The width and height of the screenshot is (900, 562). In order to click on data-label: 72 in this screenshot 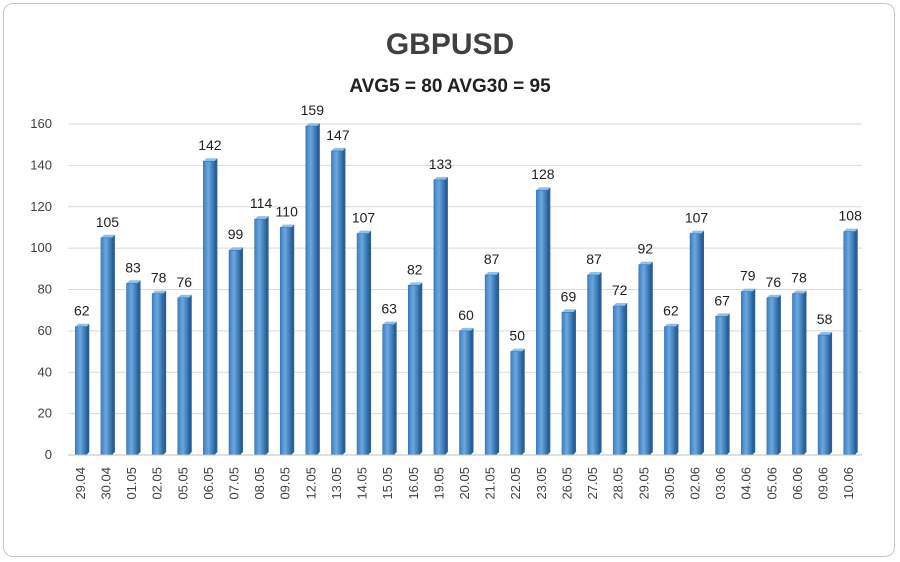, I will do `click(620, 290)`.